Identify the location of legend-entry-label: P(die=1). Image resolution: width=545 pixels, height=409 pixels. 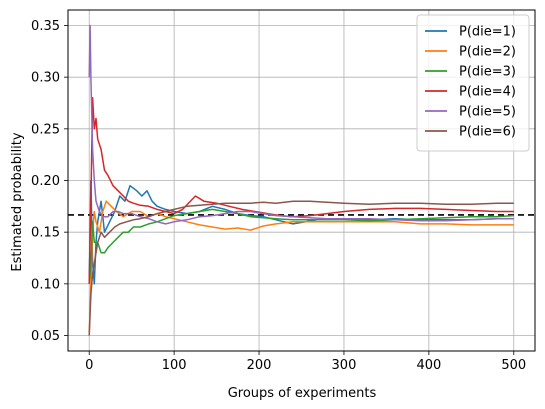
(487, 32).